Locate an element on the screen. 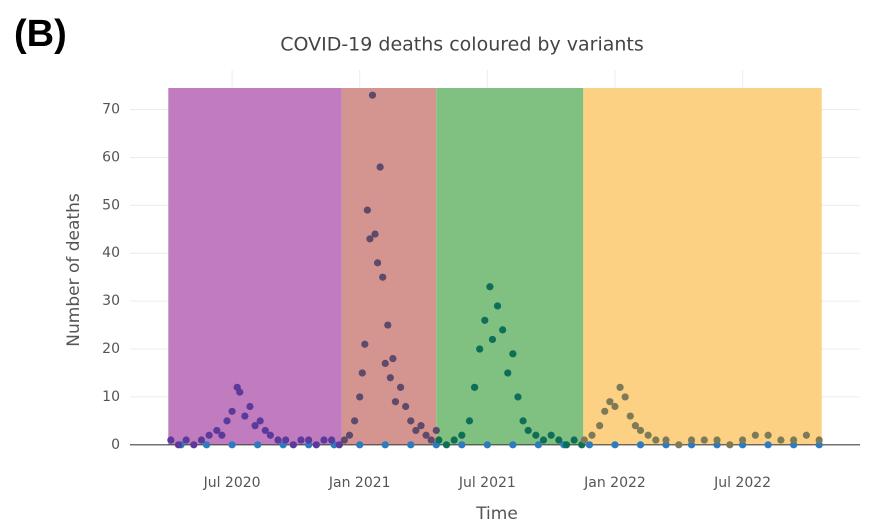 This screenshot has height=526, width=872. panel-label: (B) is located at coordinates (40, 34).